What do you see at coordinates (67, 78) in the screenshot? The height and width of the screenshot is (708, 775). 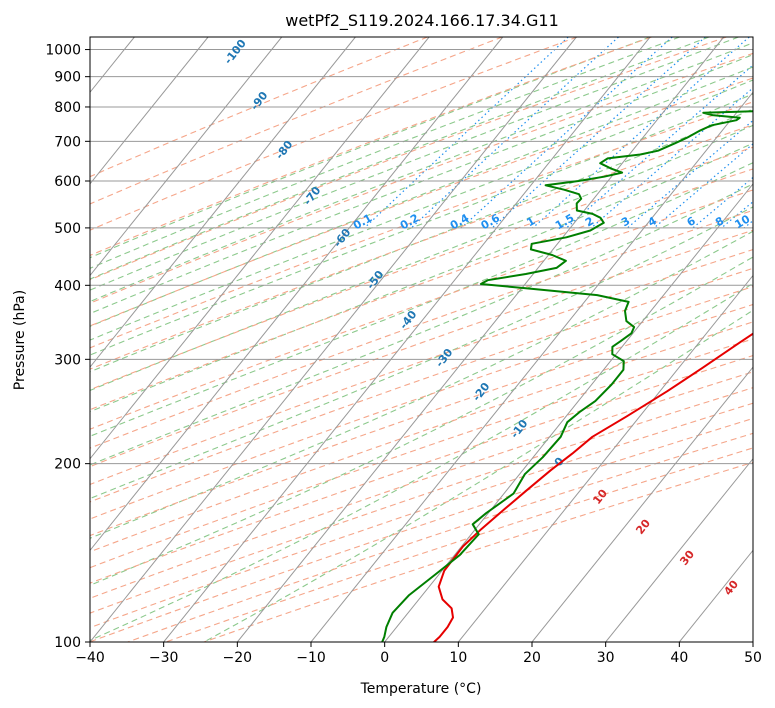 I see `y-tick-label: 900` at bounding box center [67, 78].